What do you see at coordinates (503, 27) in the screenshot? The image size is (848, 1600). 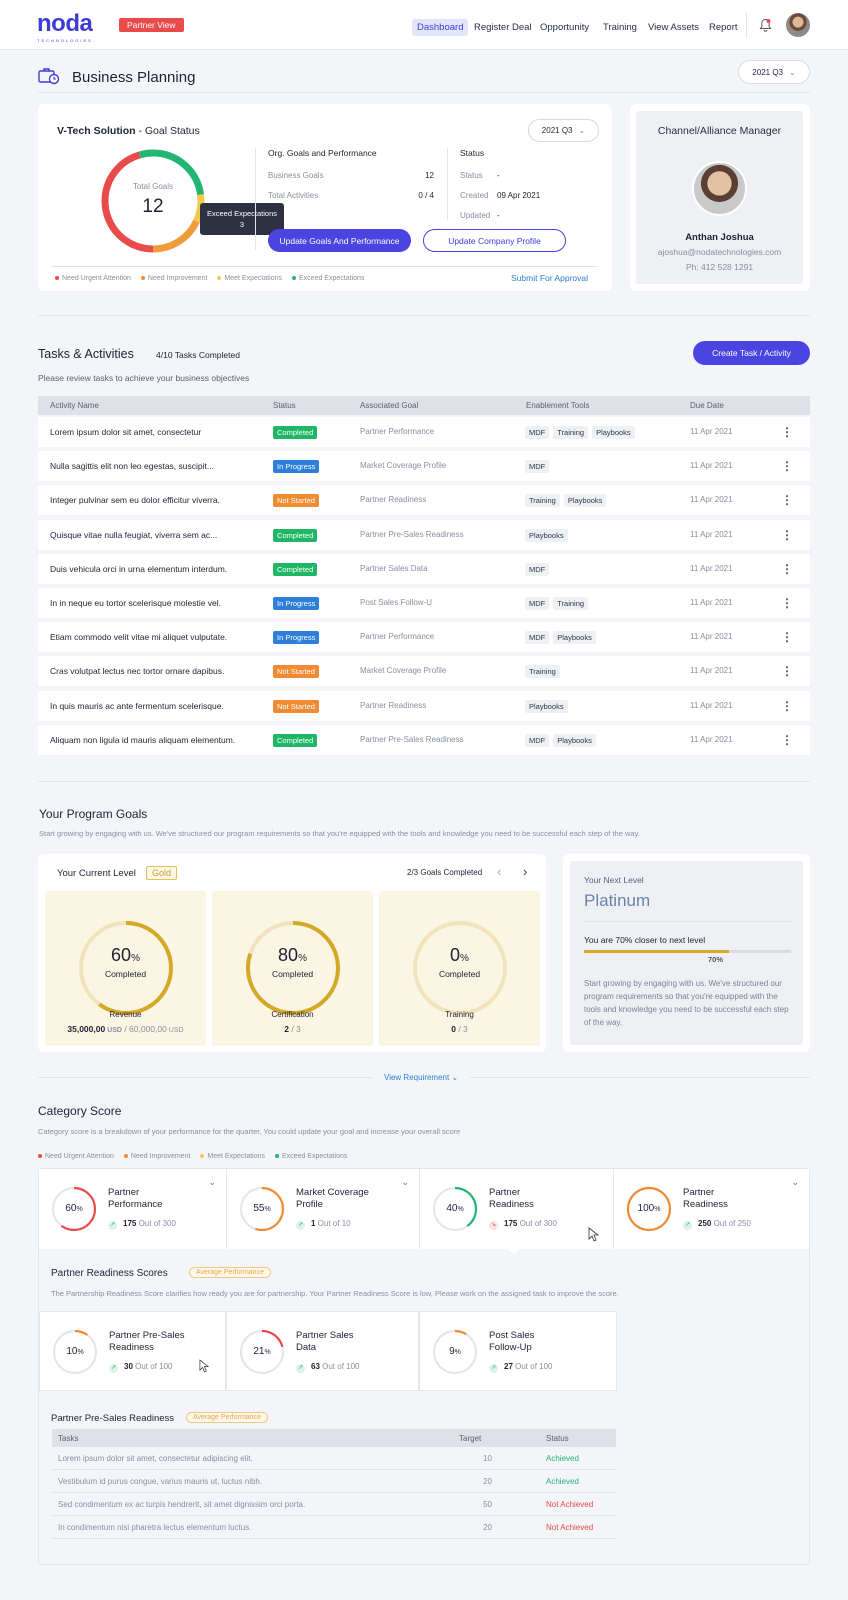 I see `nav-register-deal: Register Deal` at bounding box center [503, 27].